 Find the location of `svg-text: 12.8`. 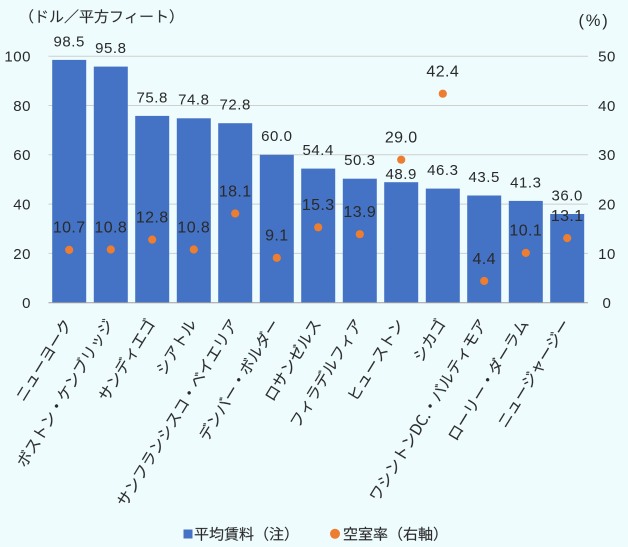

svg-text: 12.8 is located at coordinates (152, 217).